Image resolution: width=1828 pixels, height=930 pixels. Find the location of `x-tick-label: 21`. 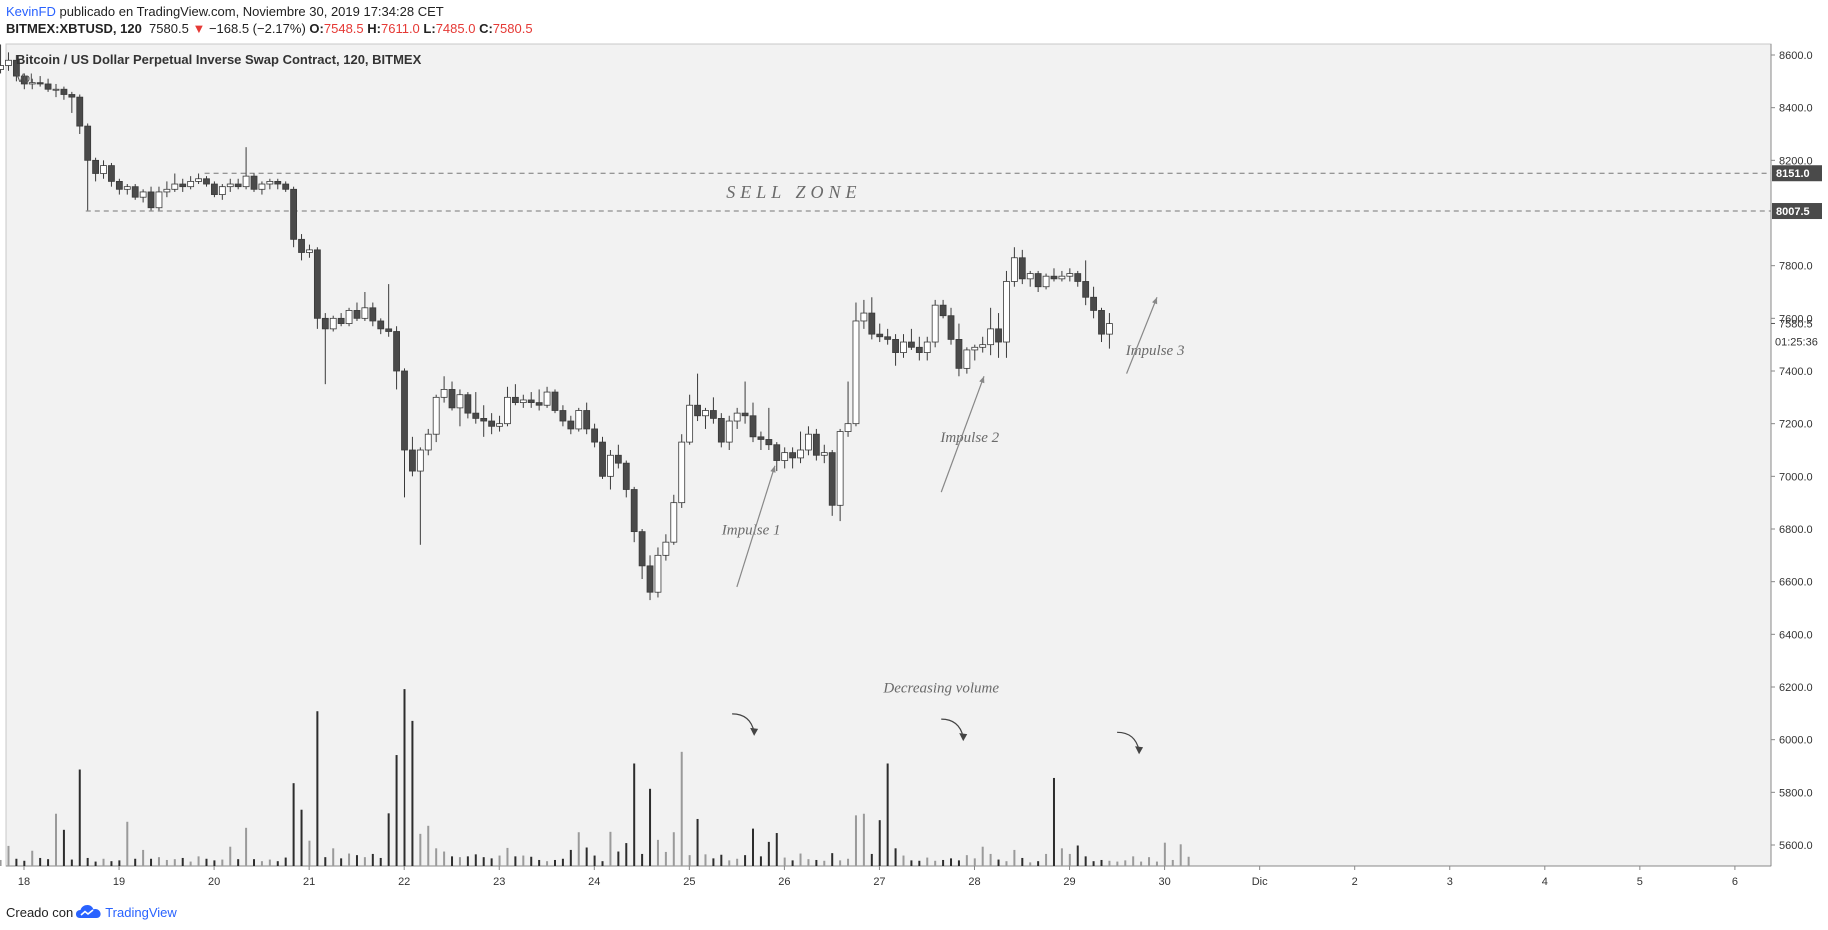

x-tick-label: 21 is located at coordinates (309, 882).